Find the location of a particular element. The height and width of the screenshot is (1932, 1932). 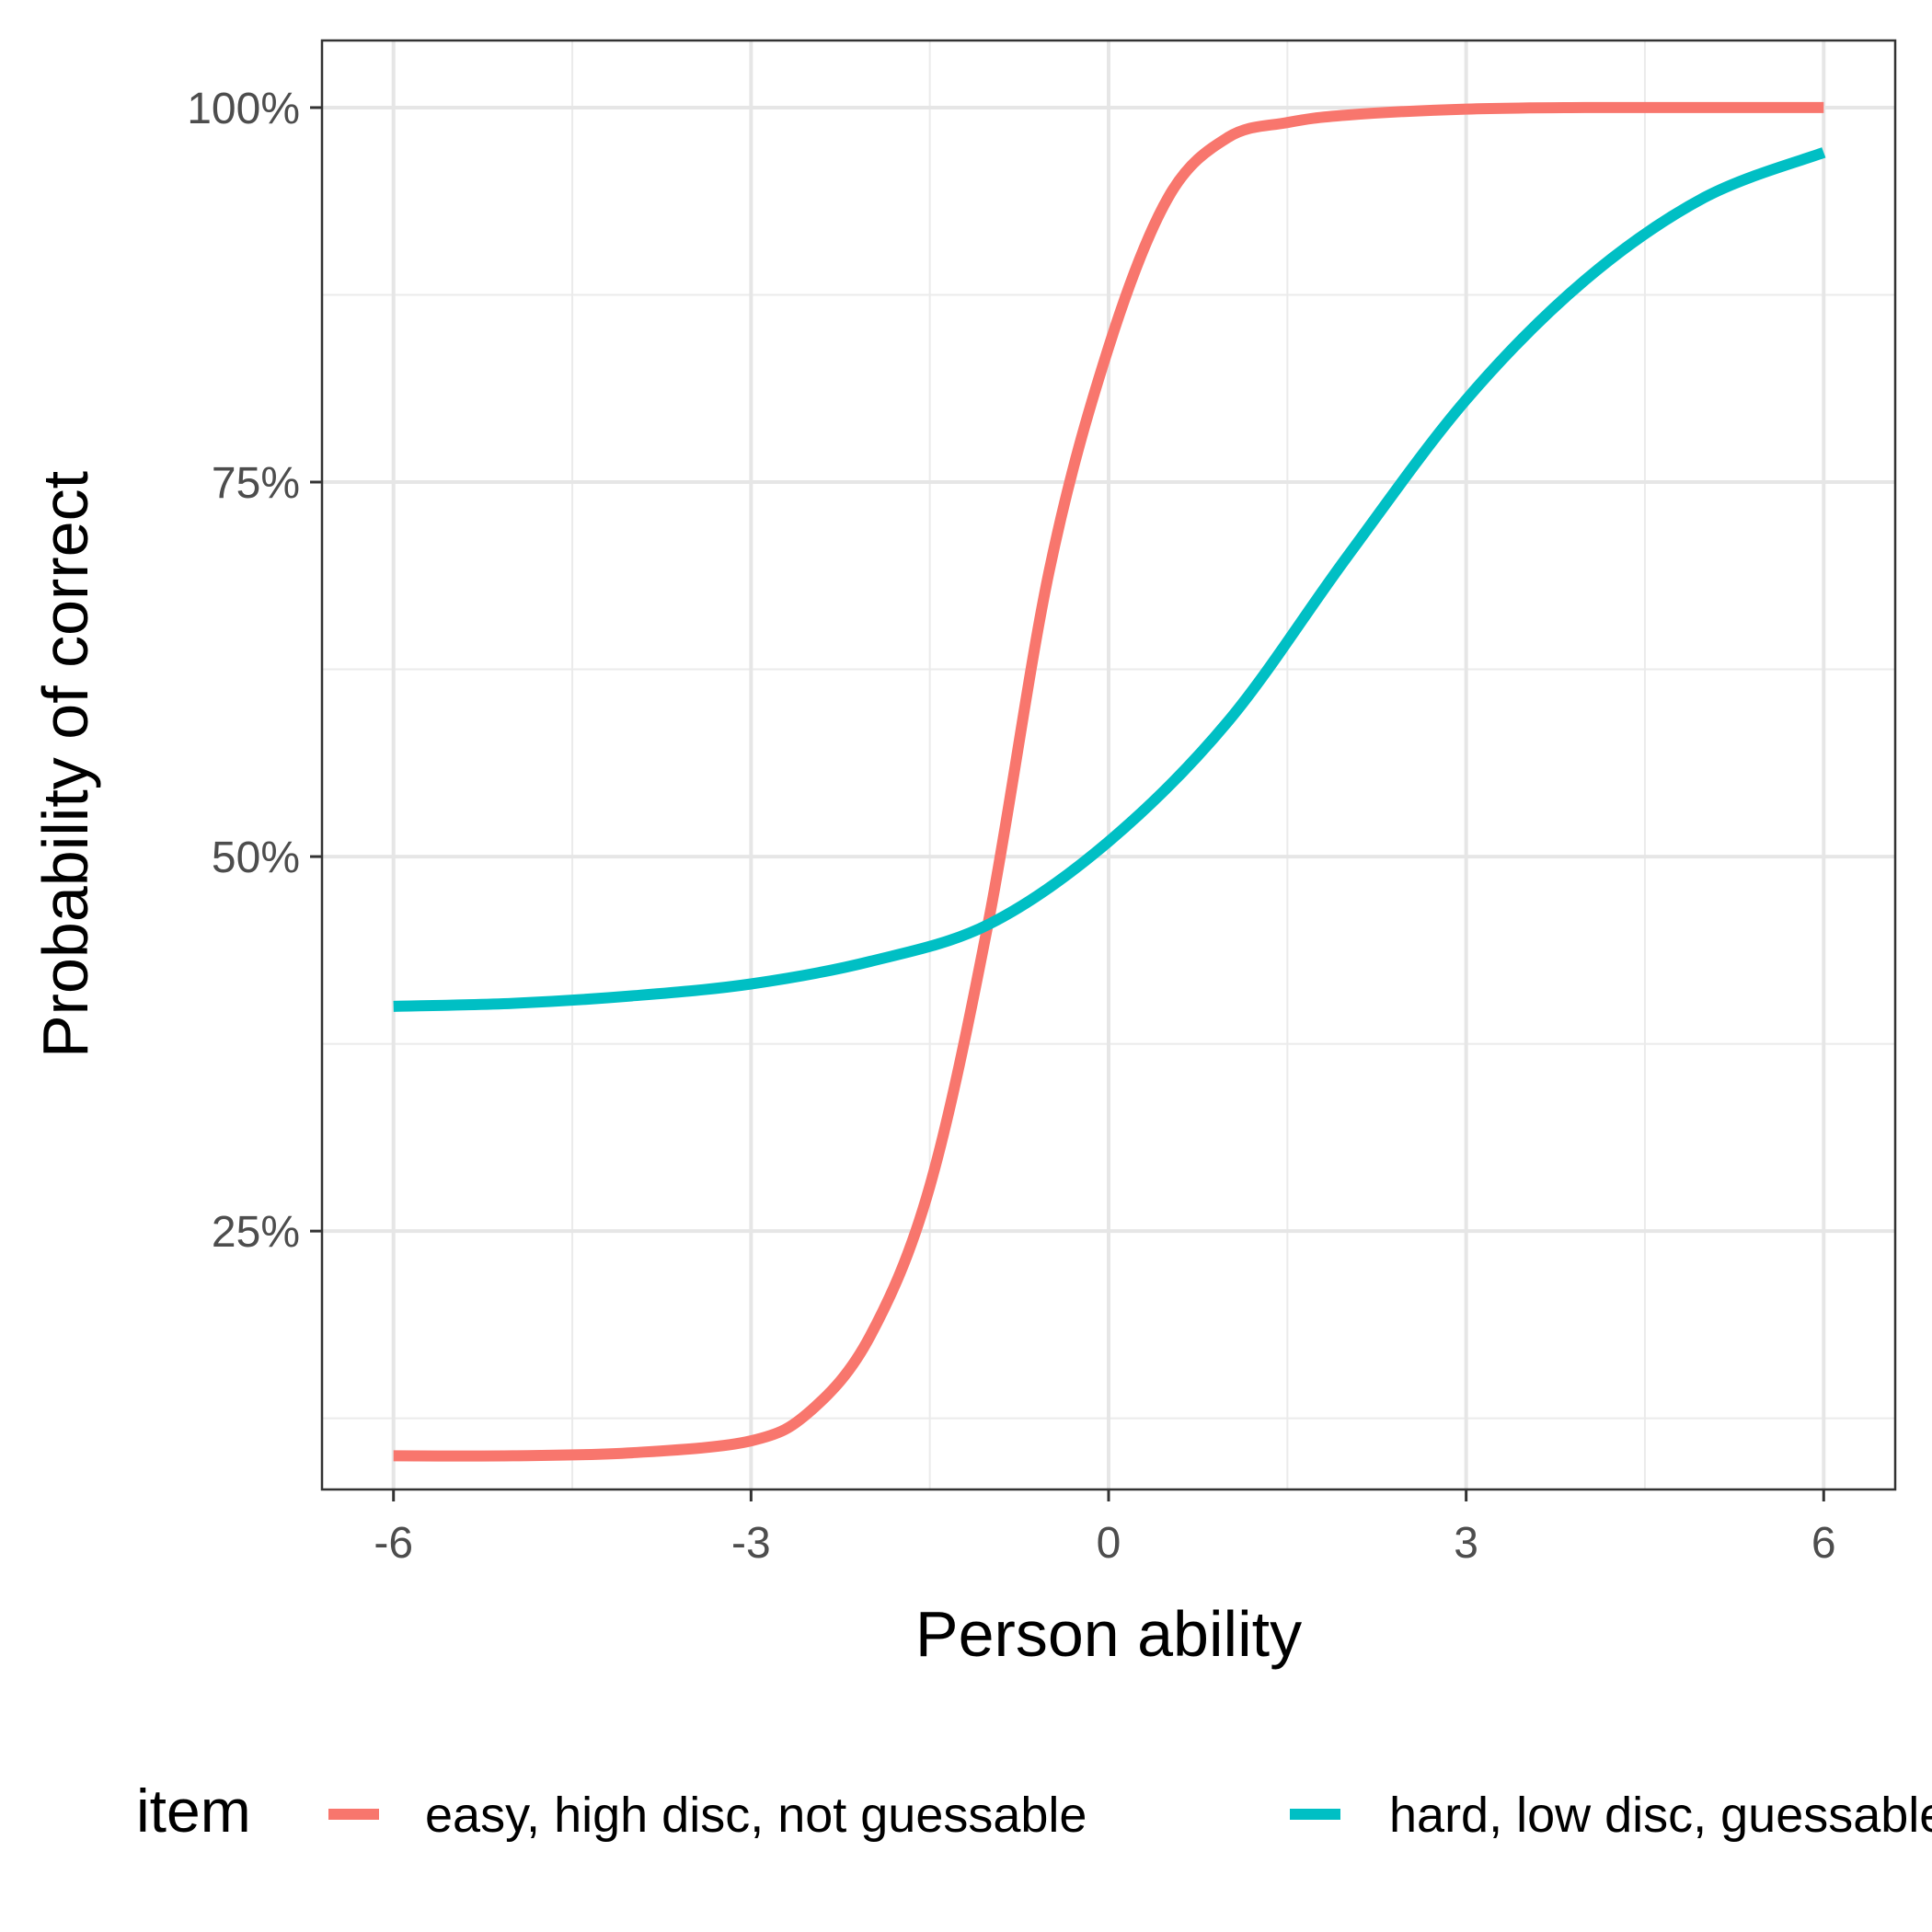

y-tick-label: 75% is located at coordinates (256, 483).